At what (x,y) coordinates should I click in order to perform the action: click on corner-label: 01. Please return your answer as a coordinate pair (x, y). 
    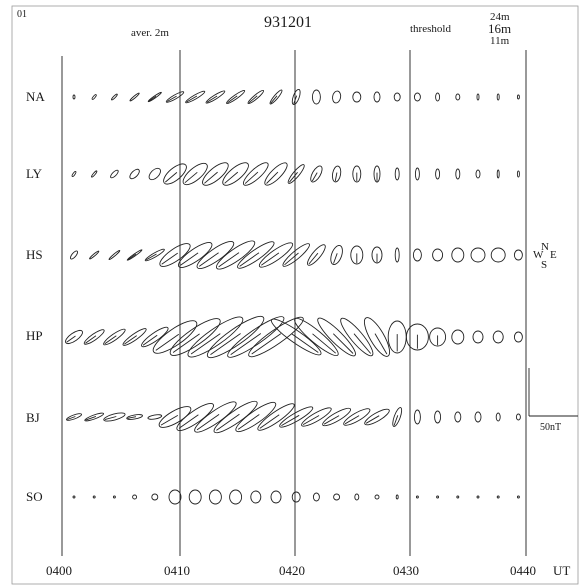
    Looking at the image, I should click on (22, 14).